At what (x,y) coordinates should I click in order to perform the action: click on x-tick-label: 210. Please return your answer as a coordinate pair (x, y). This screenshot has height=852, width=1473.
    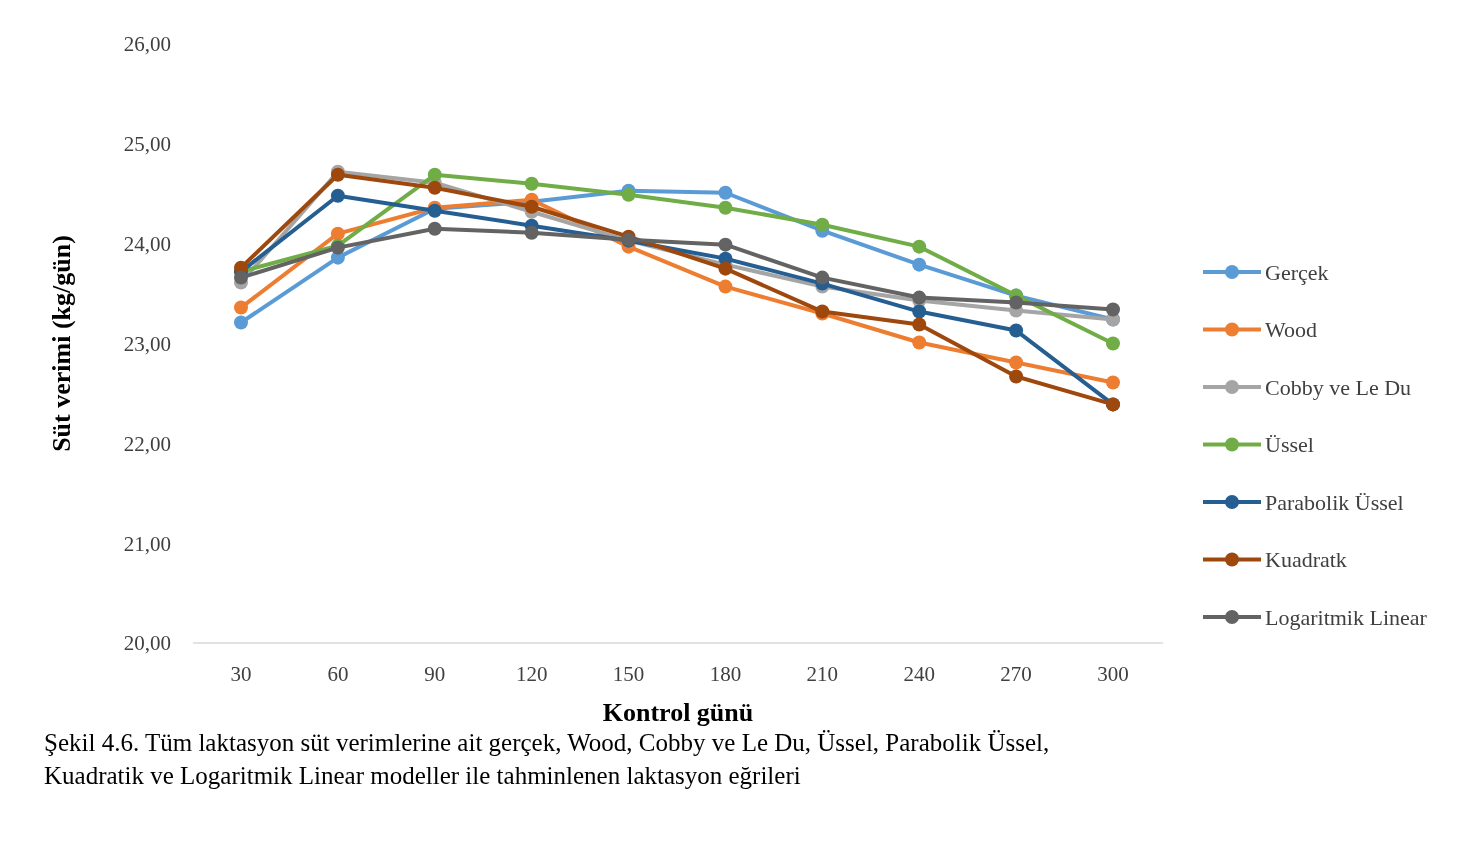
    Looking at the image, I should click on (822, 674).